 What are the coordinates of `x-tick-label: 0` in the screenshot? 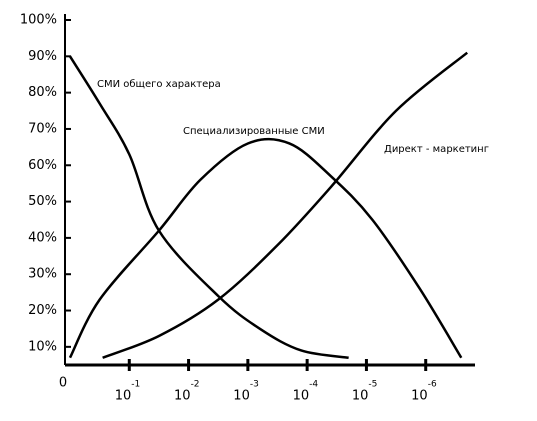 It's located at (63, 383).